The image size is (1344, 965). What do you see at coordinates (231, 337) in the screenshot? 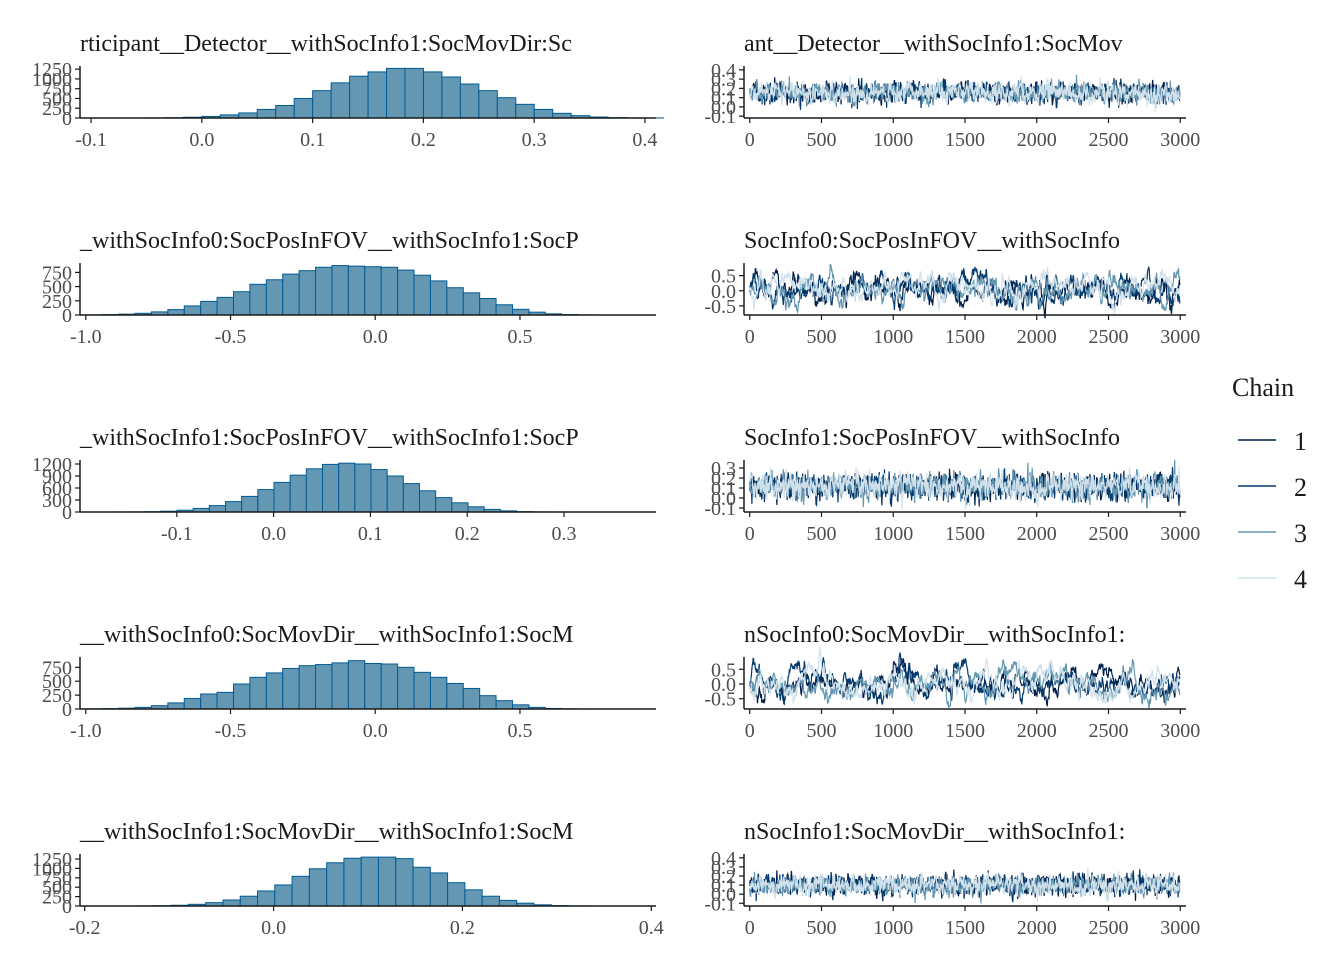
I see `x-tick-label: -0.5` at bounding box center [231, 337].